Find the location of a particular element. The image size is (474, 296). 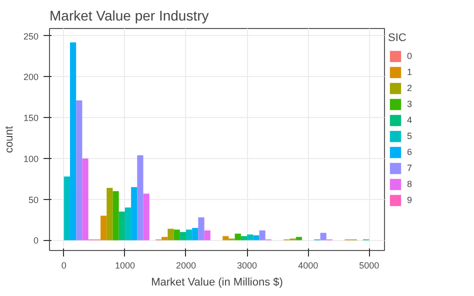

legend-label: 5 is located at coordinates (410, 136).